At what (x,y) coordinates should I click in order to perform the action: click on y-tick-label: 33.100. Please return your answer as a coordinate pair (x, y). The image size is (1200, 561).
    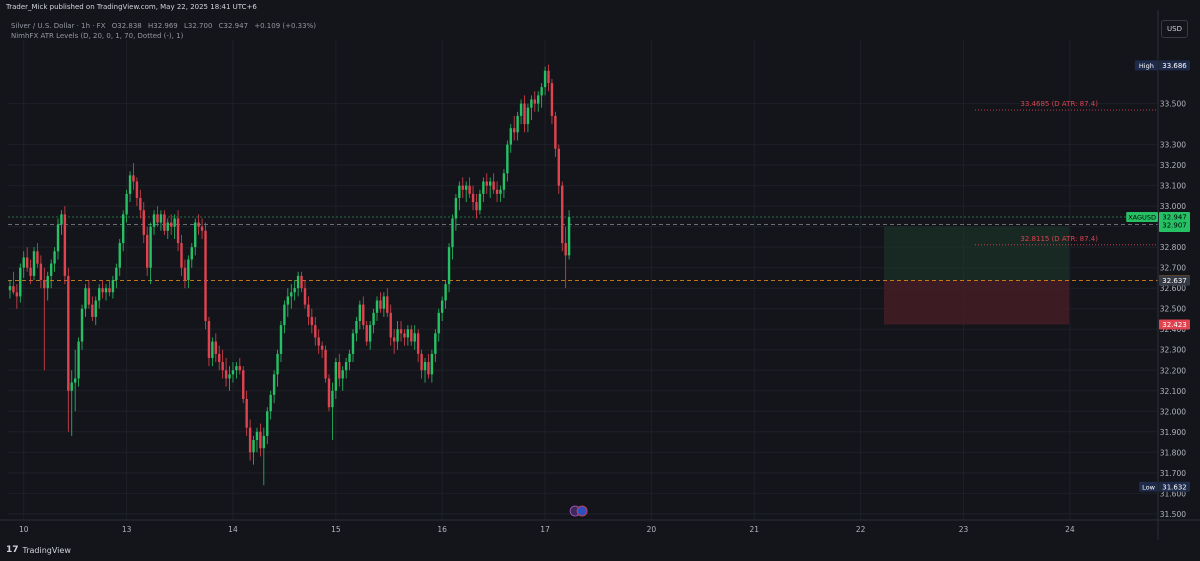
    Looking at the image, I should click on (1173, 186).